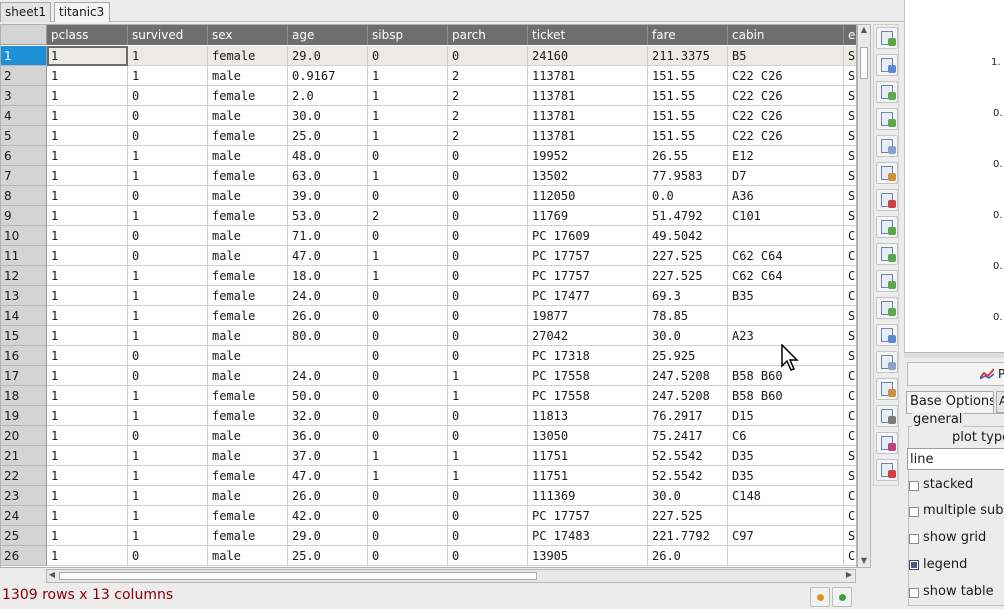  I want to click on pane-splitter, so click(954, 355).